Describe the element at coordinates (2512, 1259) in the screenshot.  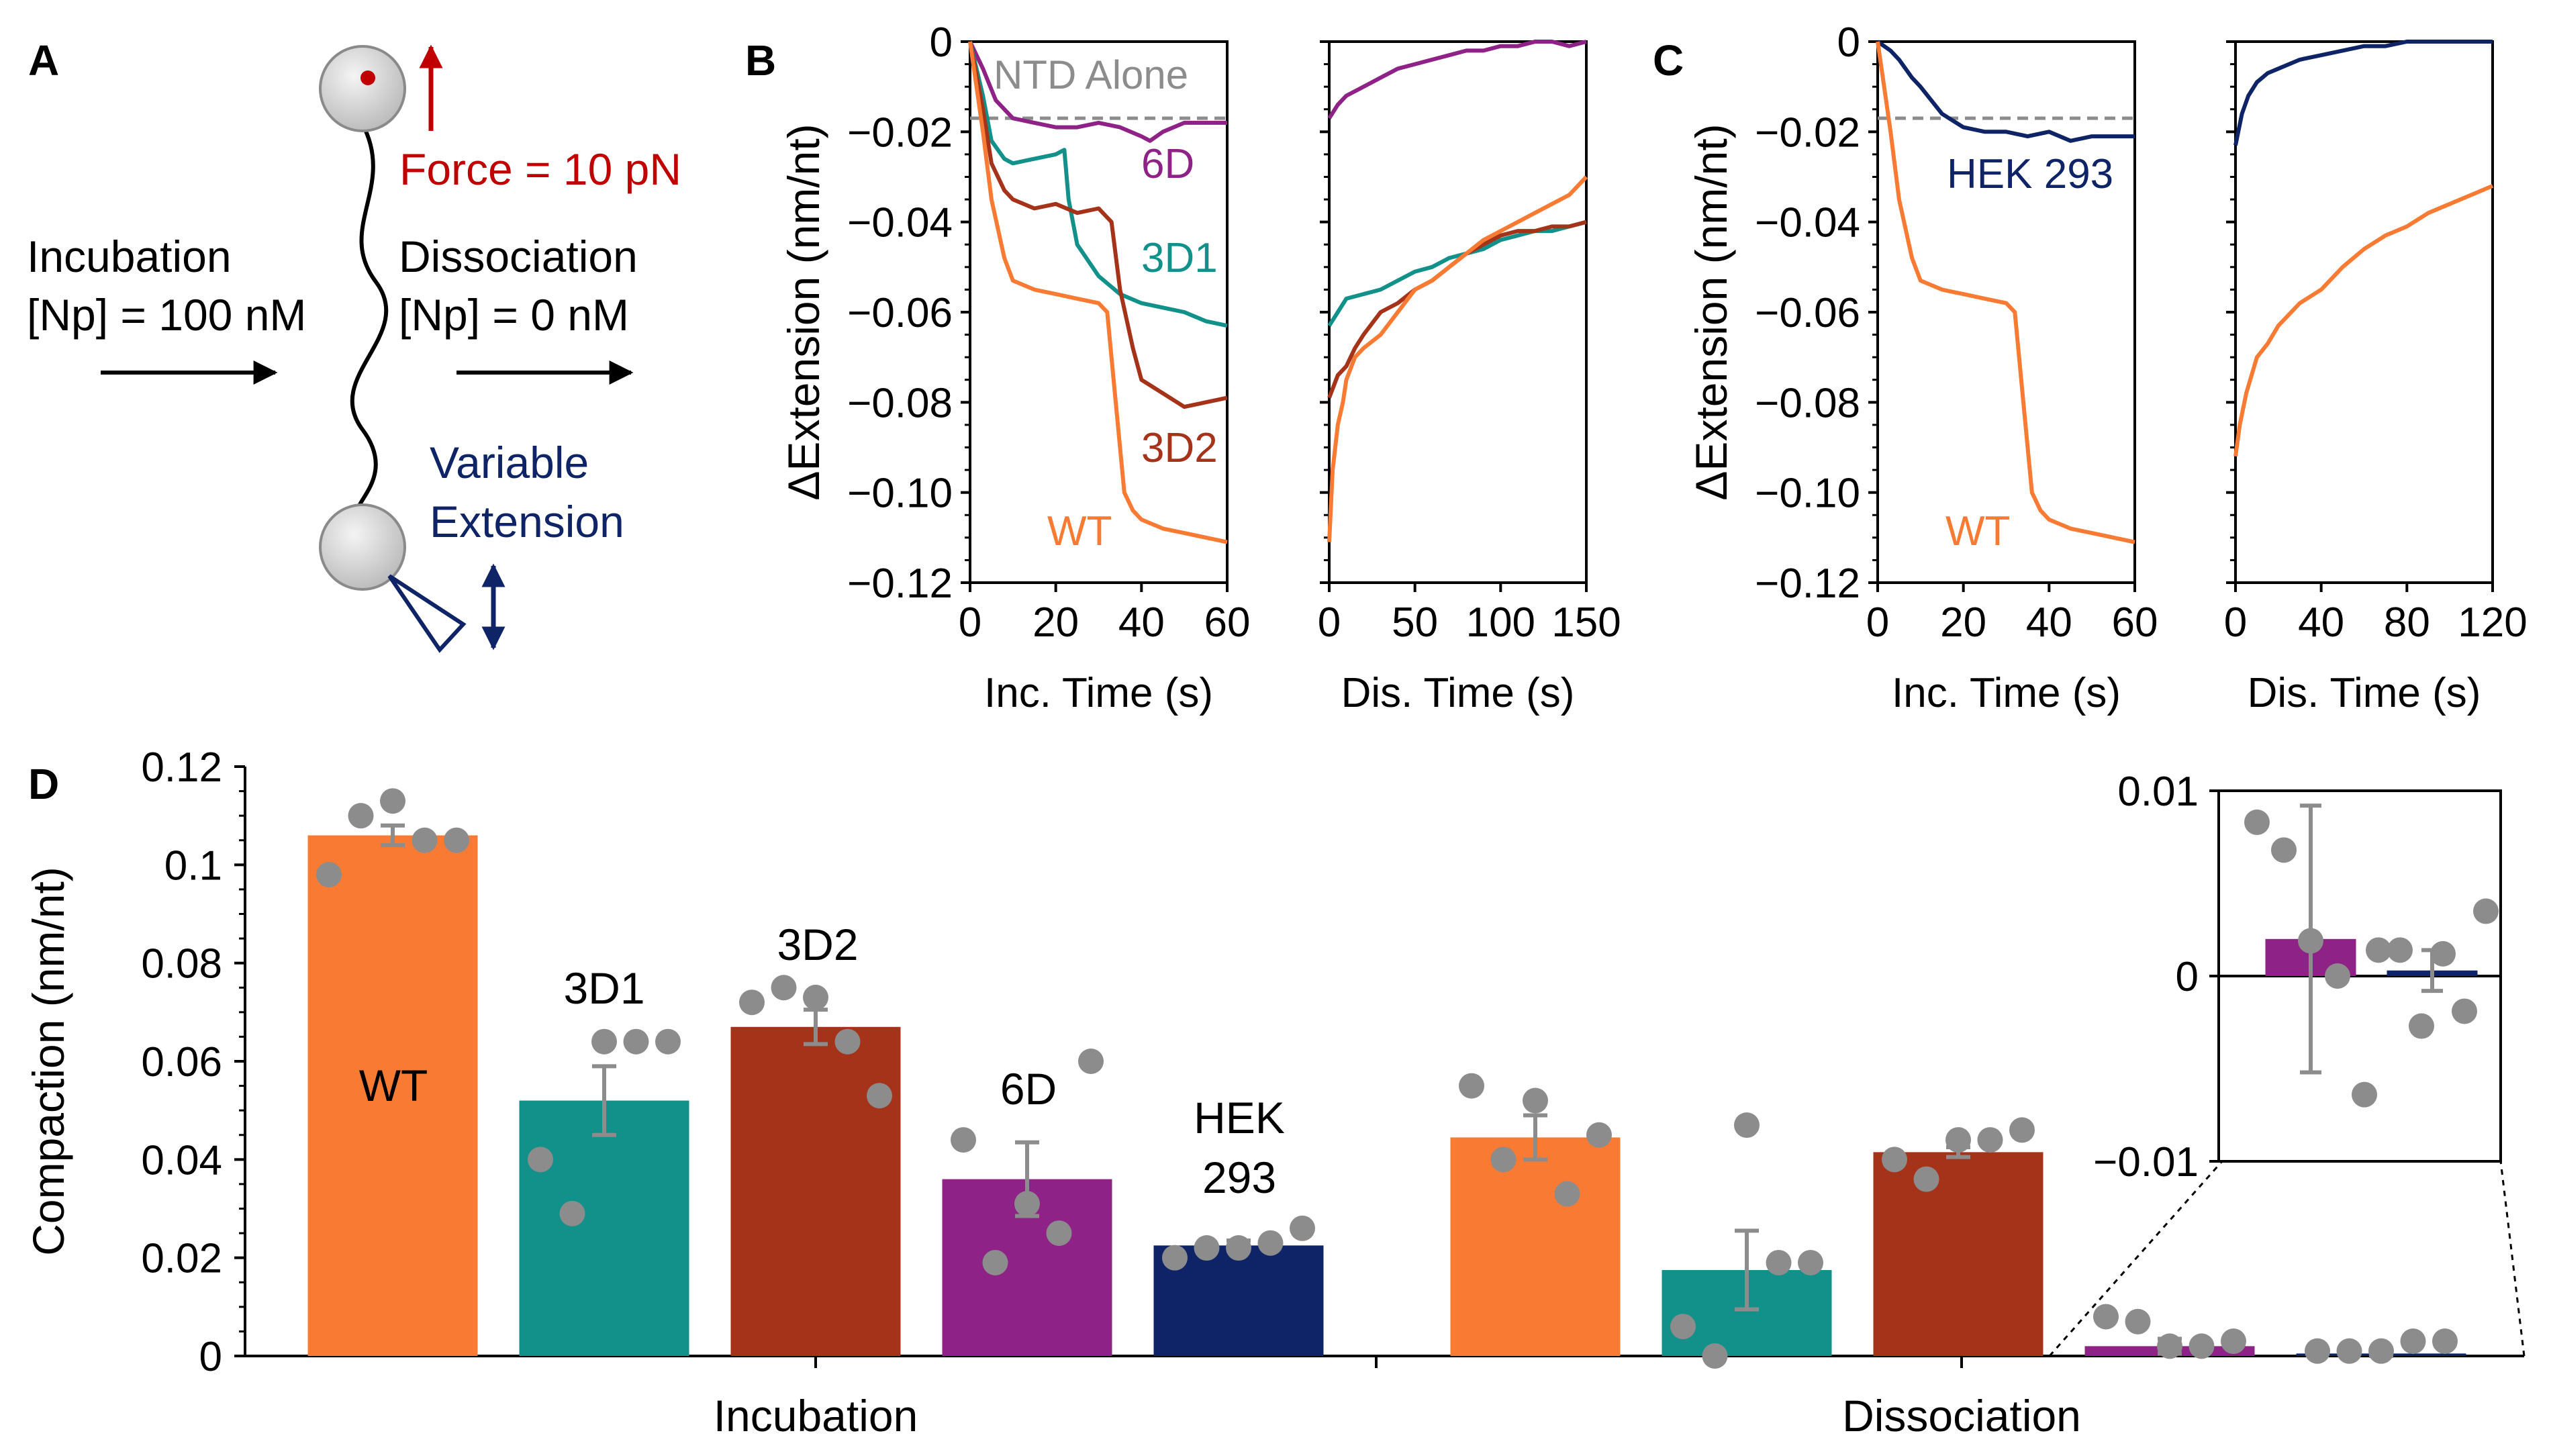
I see `zoom-guide-line` at that location.